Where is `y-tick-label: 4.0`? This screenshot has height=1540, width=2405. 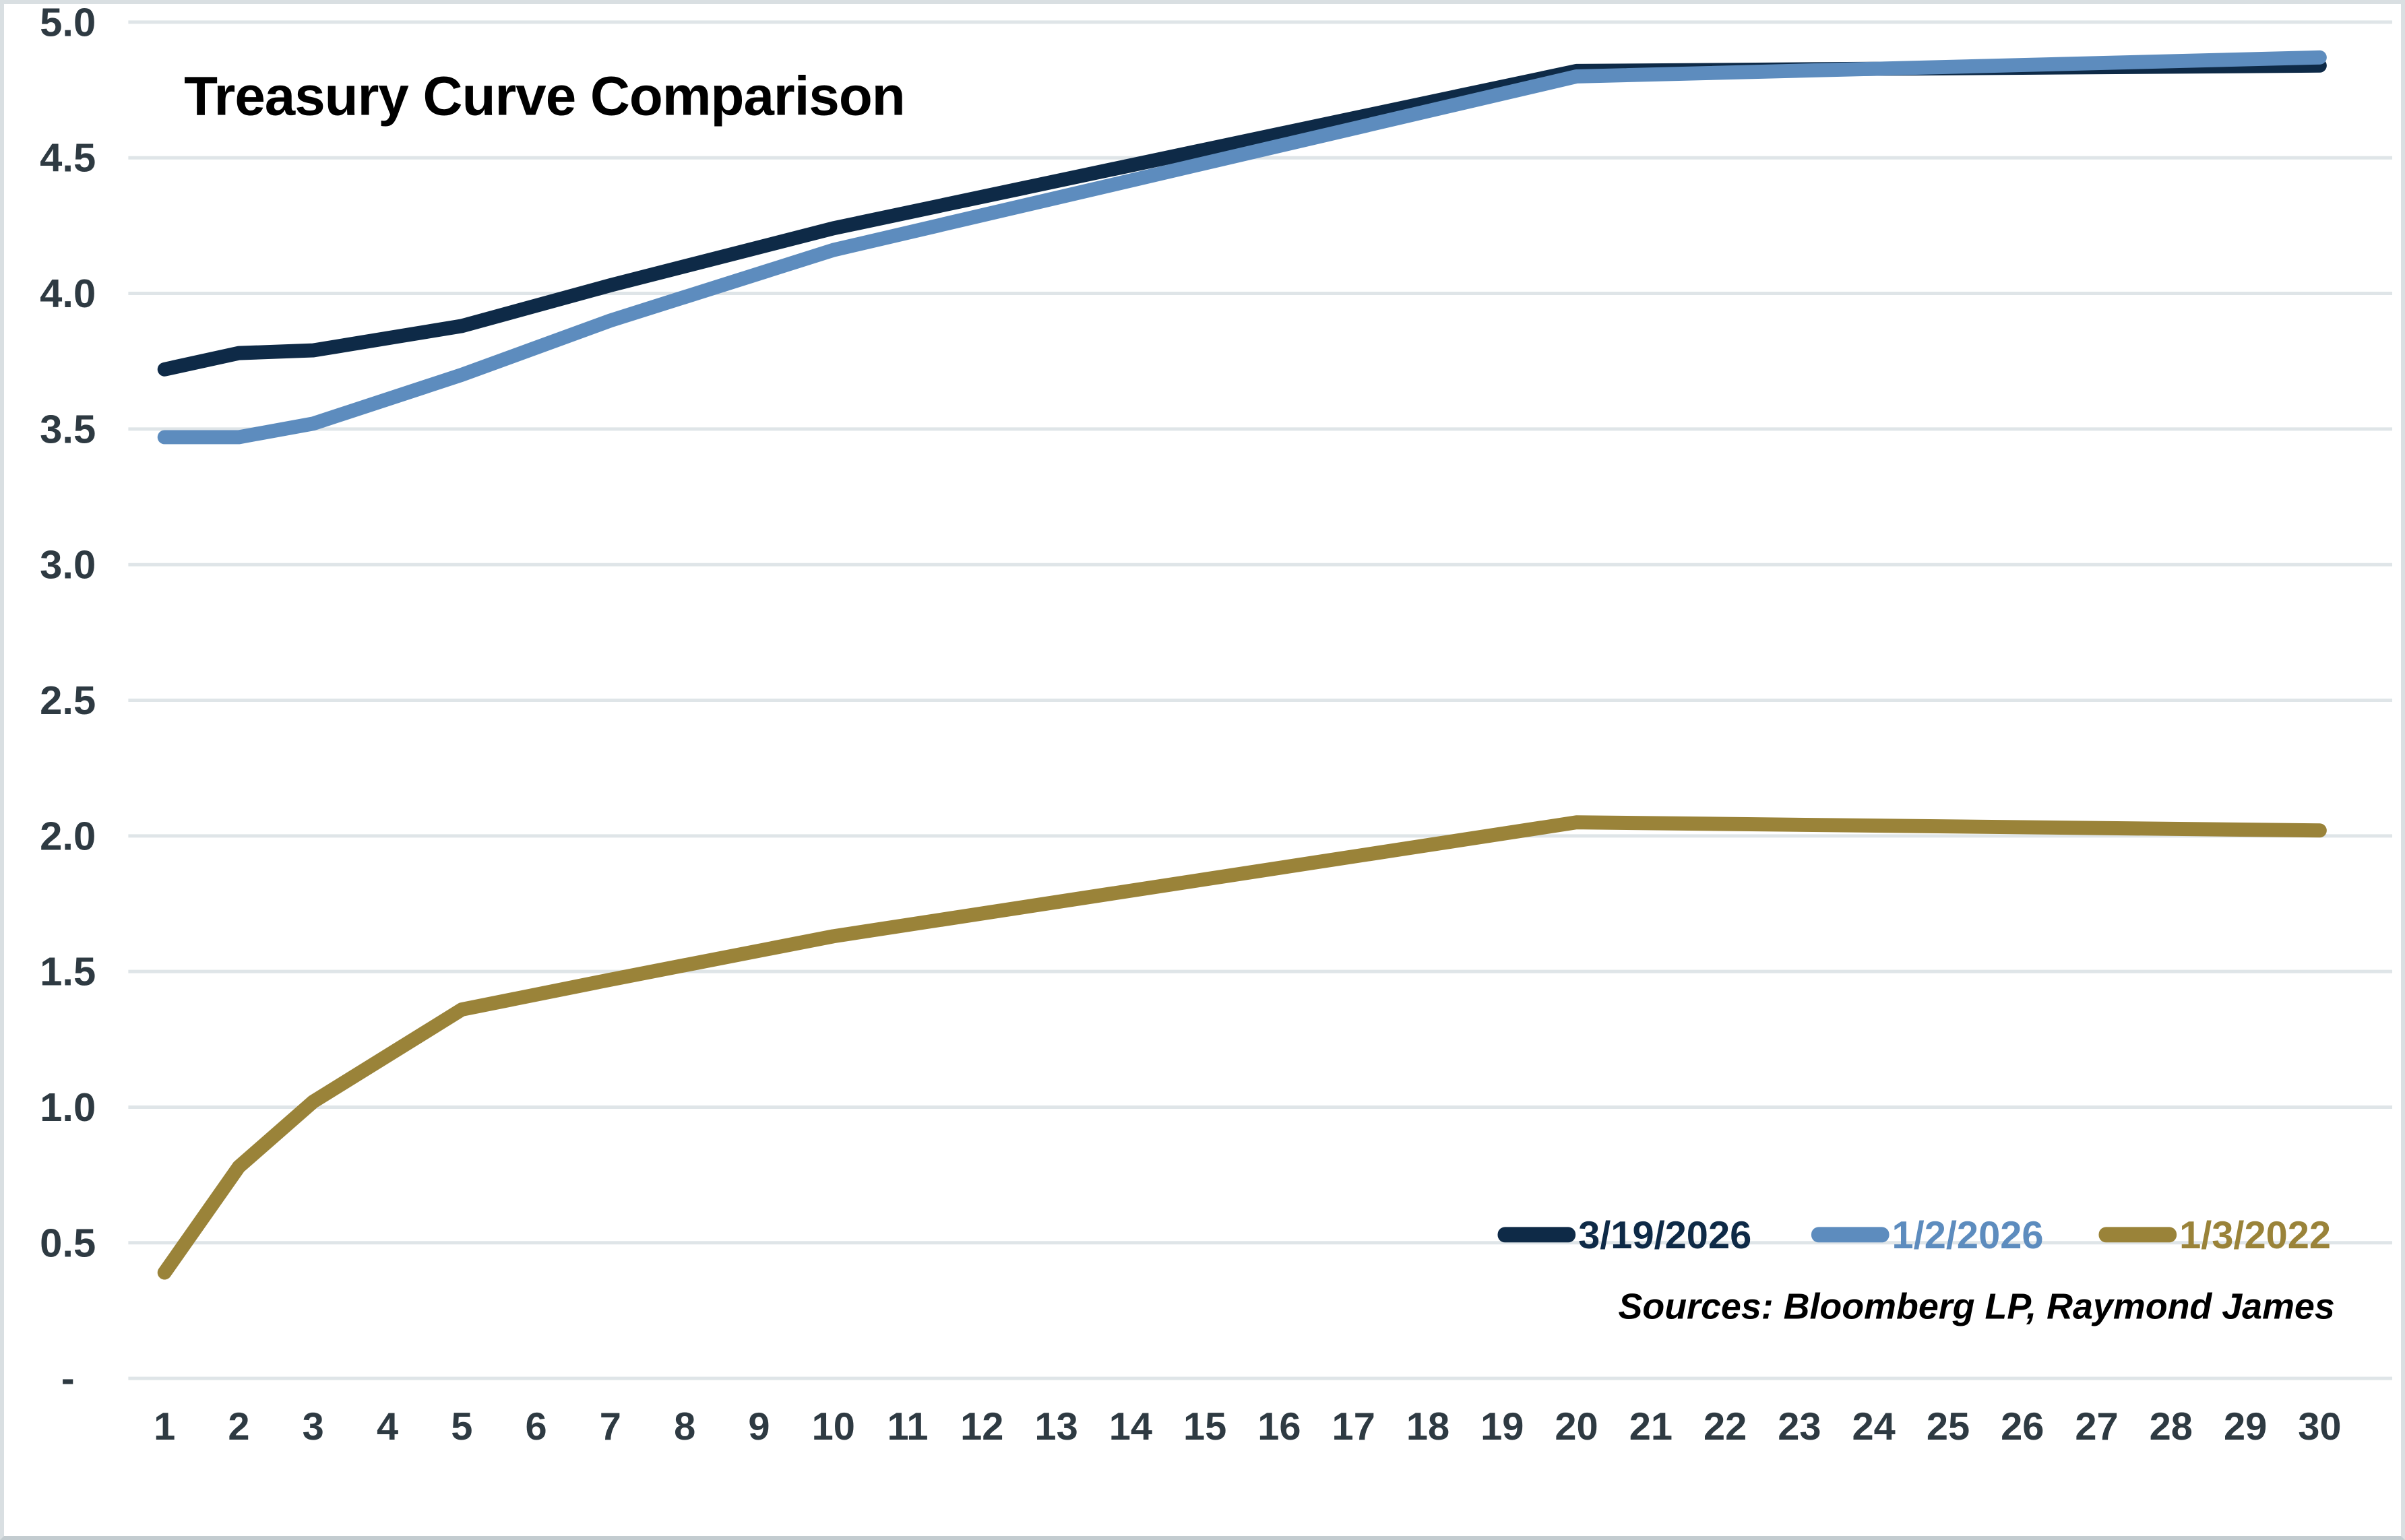
y-tick-label: 4.0 is located at coordinates (68, 293).